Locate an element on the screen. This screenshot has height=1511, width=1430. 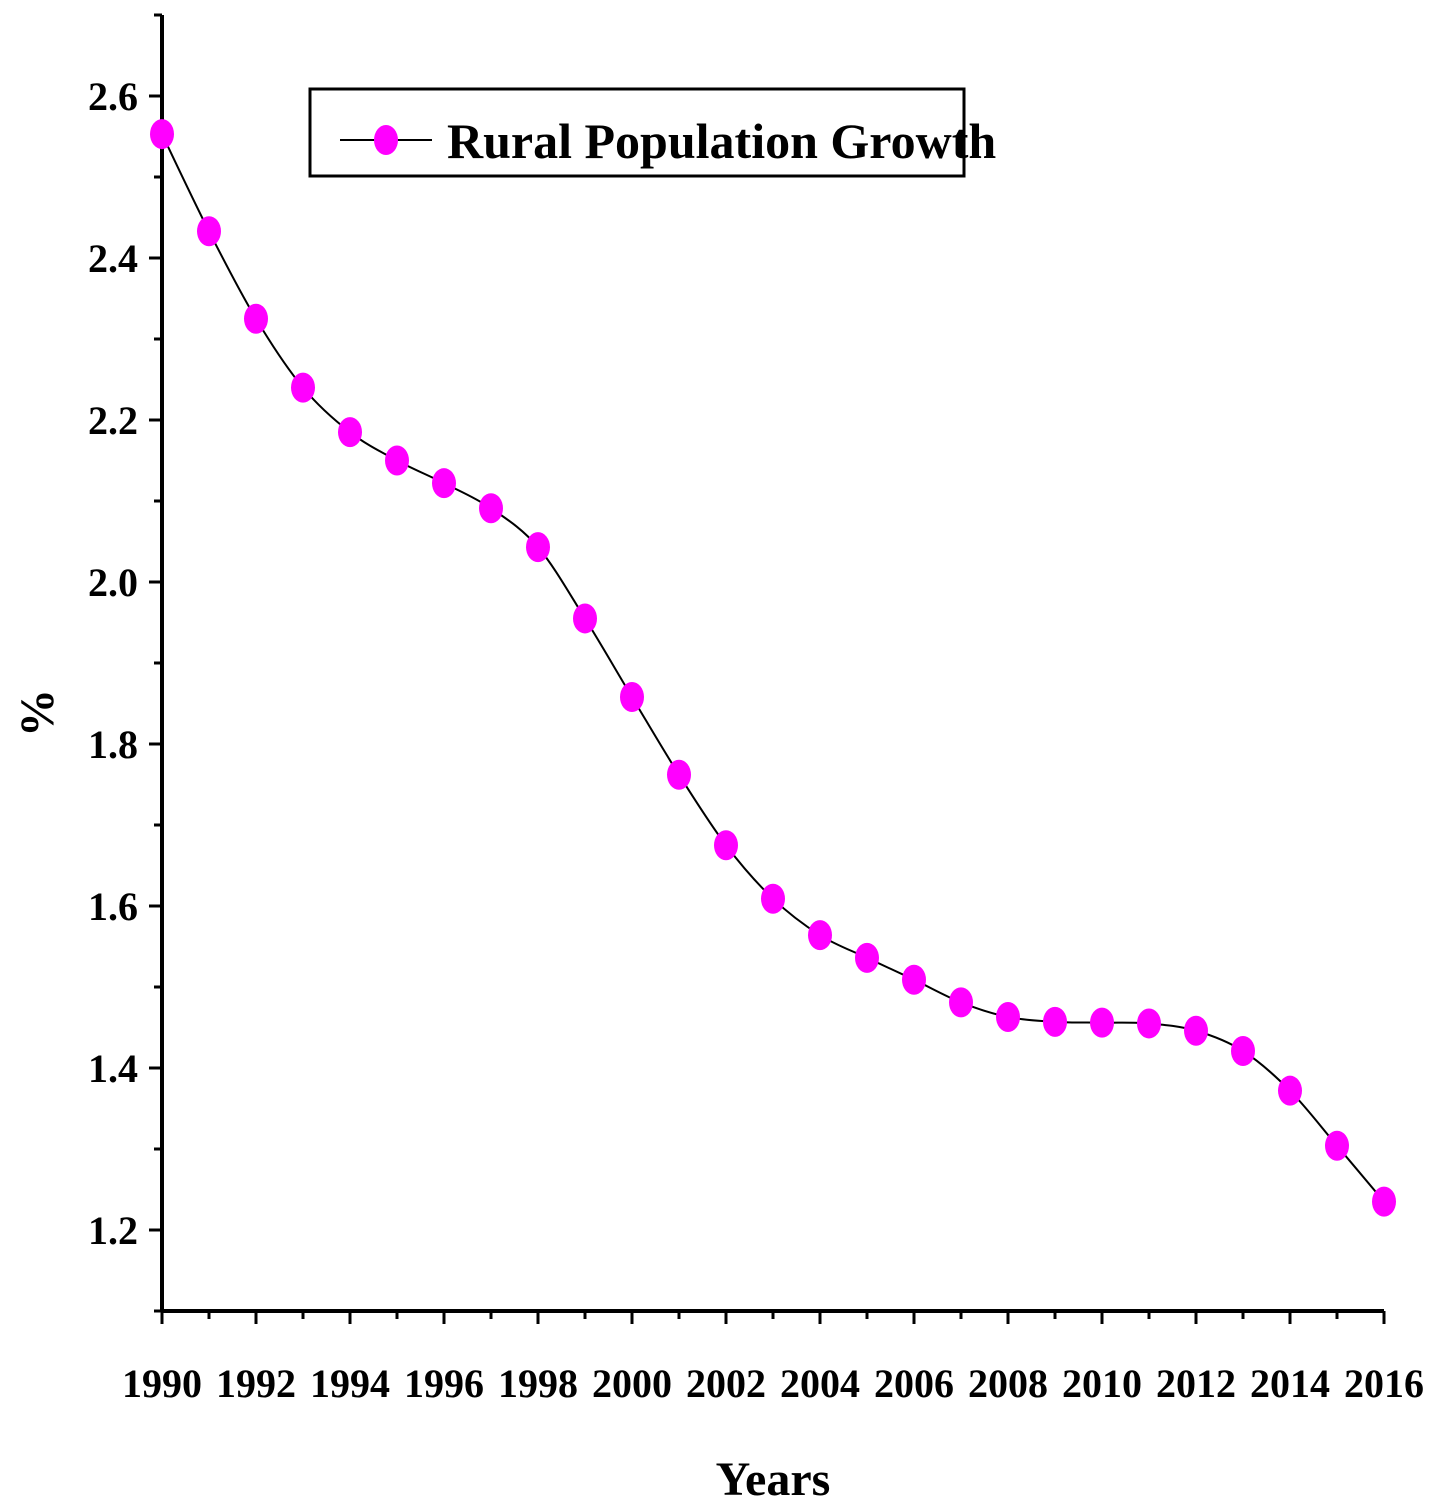
y-tick-label: 2.4 is located at coordinates (113, 258).